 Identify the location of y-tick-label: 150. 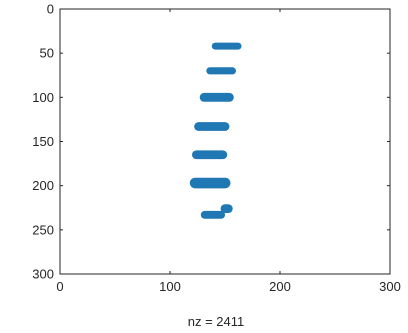
(43, 141).